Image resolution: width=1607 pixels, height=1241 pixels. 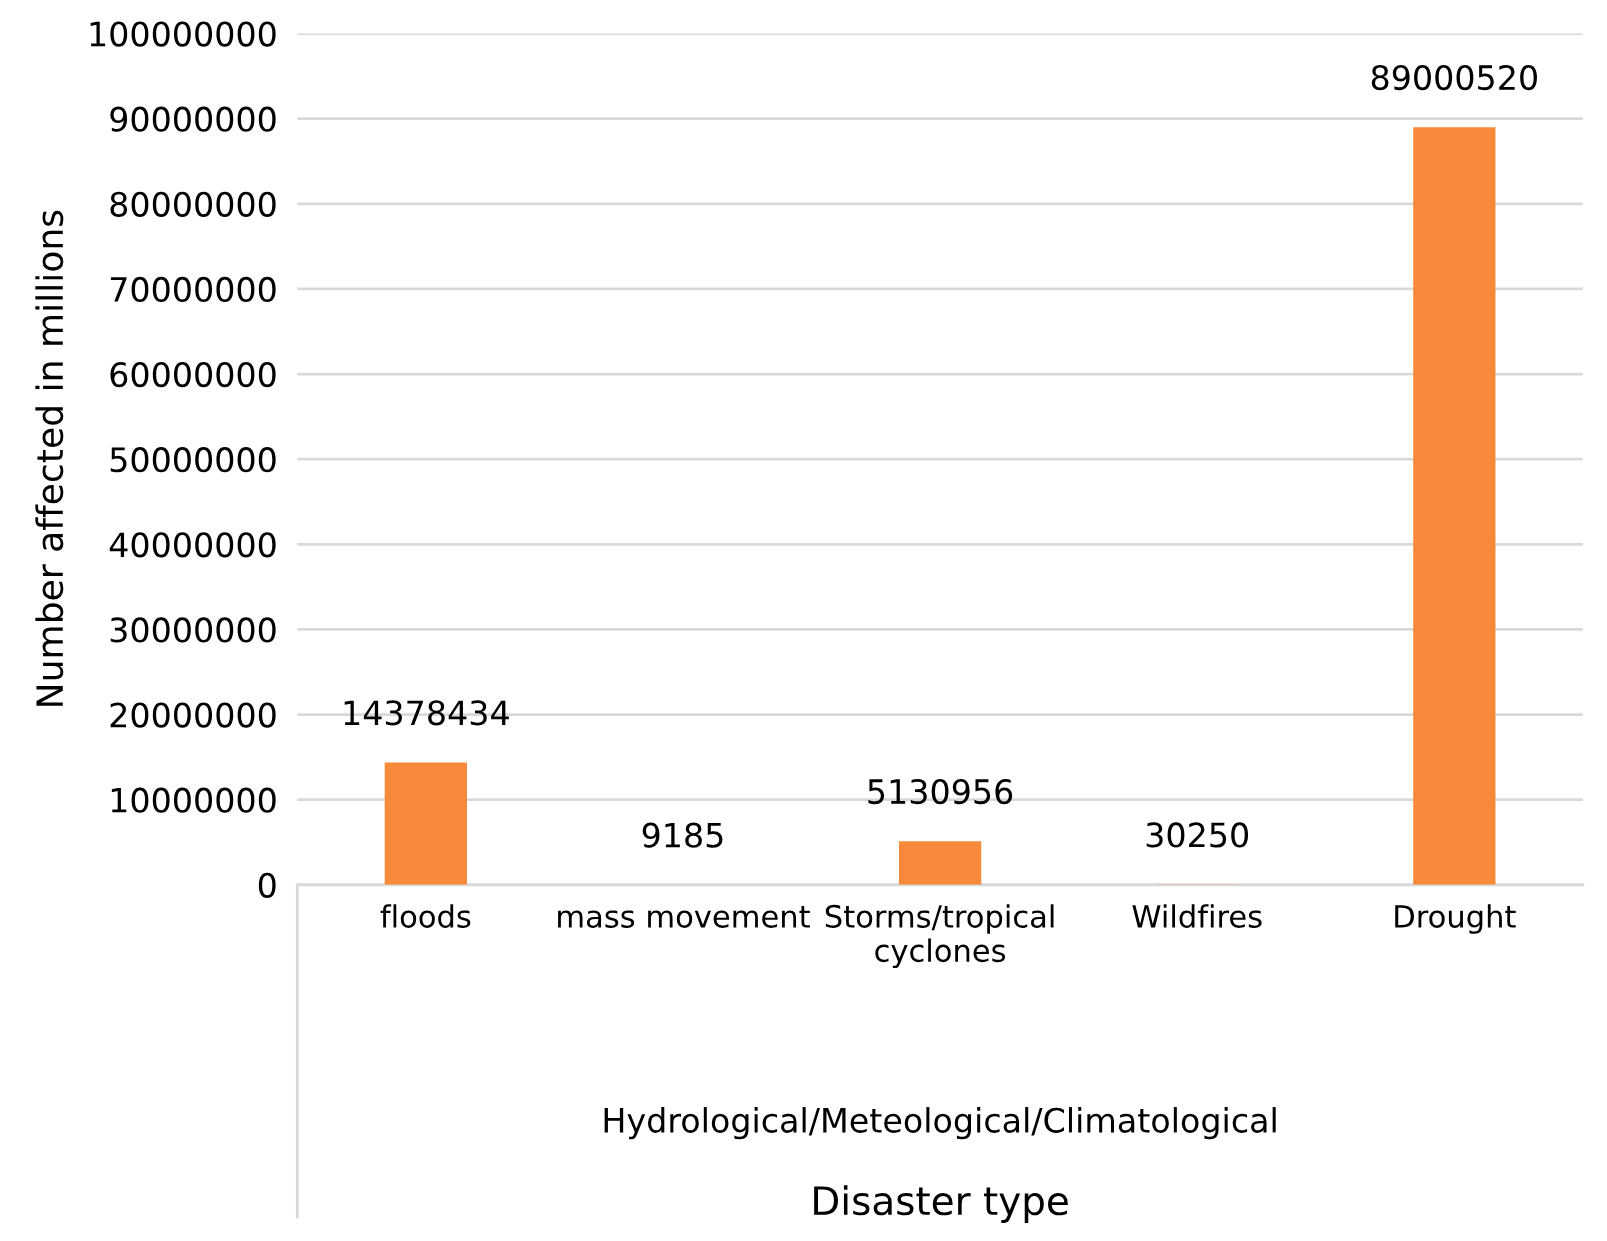 I want to click on x-tick-label: mass movement, so click(x=684, y=917).